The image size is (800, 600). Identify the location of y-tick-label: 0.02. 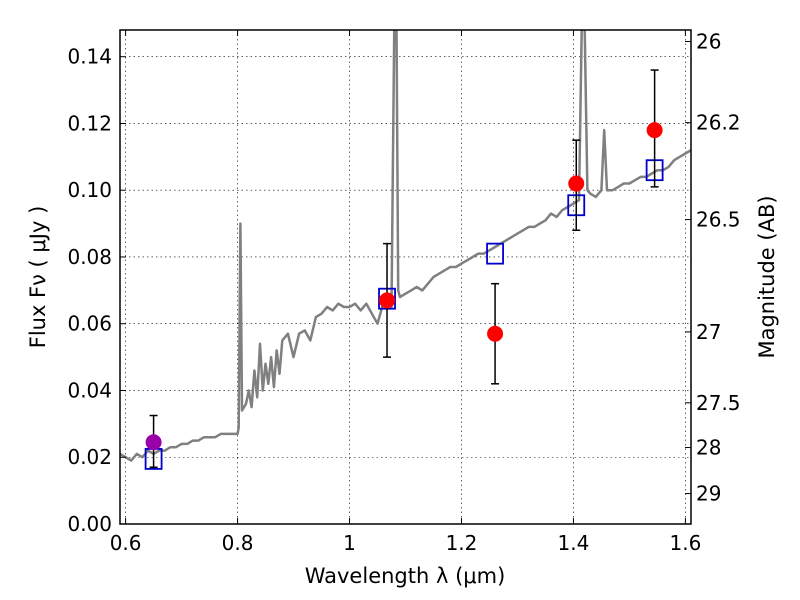
(89, 457).